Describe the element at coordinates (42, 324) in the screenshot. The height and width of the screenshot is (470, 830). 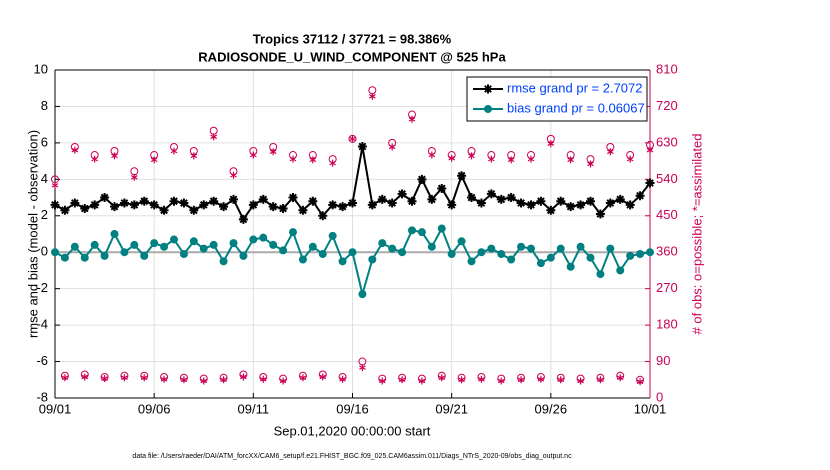
I see `y-tick-label: -4` at that location.